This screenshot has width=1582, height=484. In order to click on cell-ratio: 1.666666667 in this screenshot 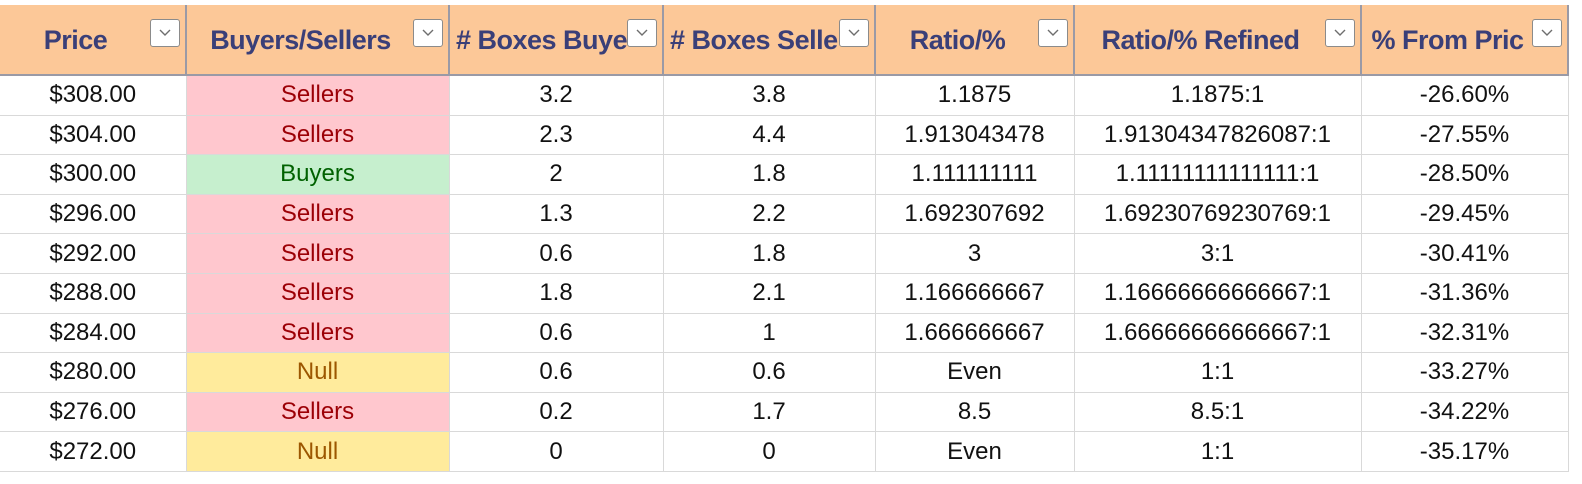, I will do `click(975, 333)`.